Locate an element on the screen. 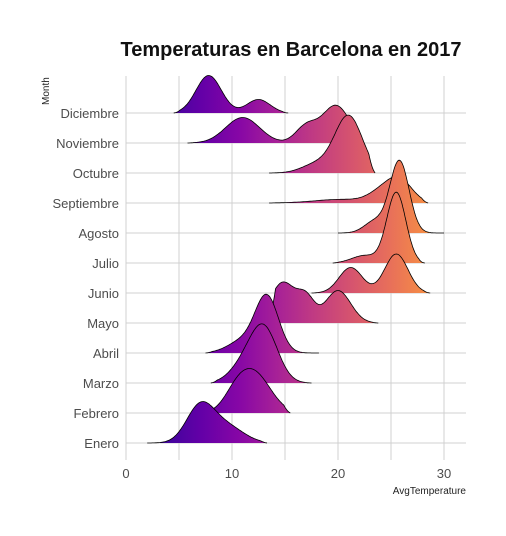 The height and width of the screenshot is (536, 506). ridge-diciembre is located at coordinates (231, 94).